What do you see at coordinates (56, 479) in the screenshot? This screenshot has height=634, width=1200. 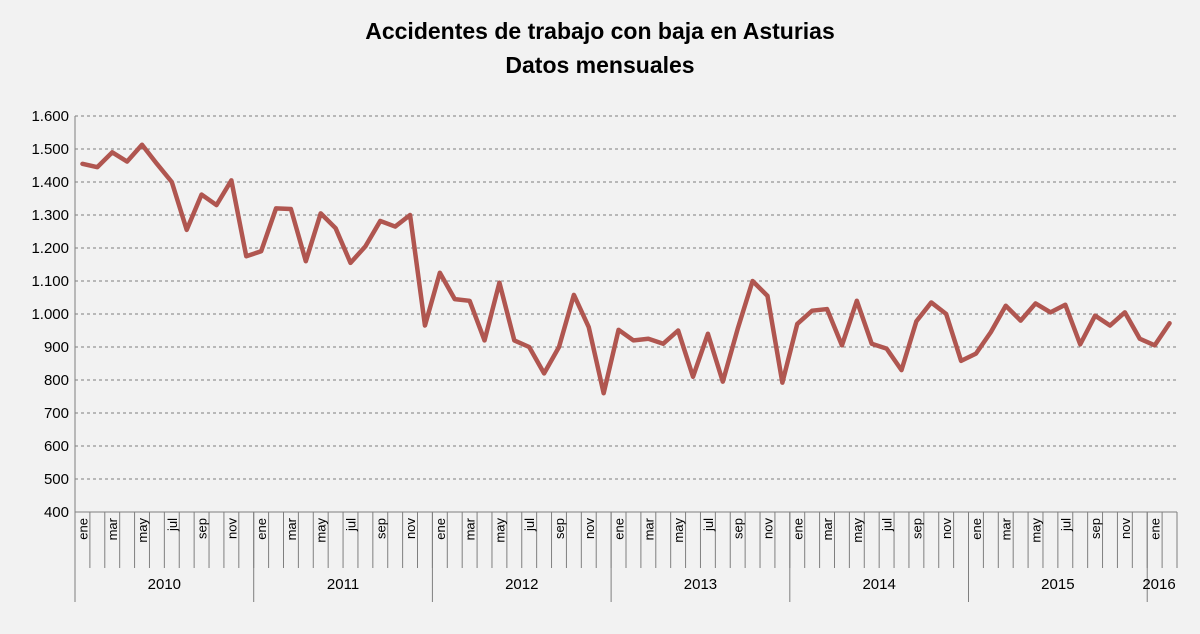 I see `y-tick-label: 500` at bounding box center [56, 479].